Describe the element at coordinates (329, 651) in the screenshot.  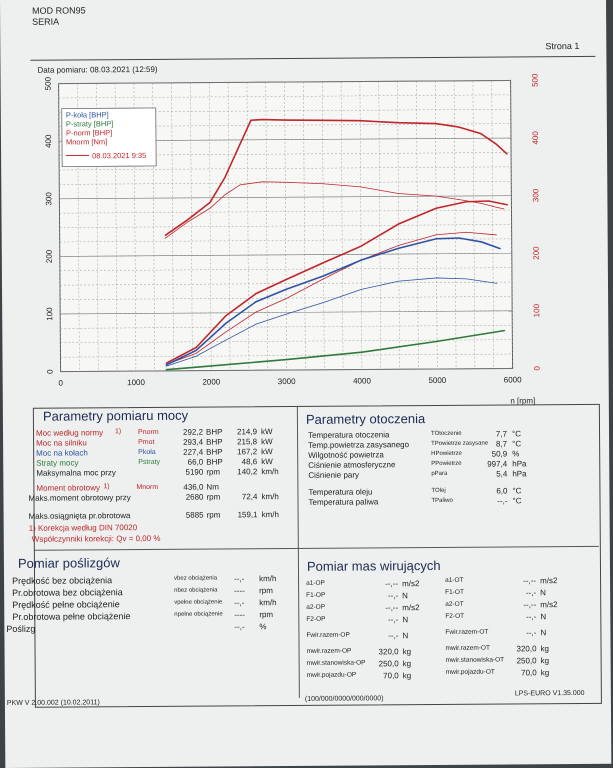
I see `masy-left-symbol: mwir.razem-OP` at that location.